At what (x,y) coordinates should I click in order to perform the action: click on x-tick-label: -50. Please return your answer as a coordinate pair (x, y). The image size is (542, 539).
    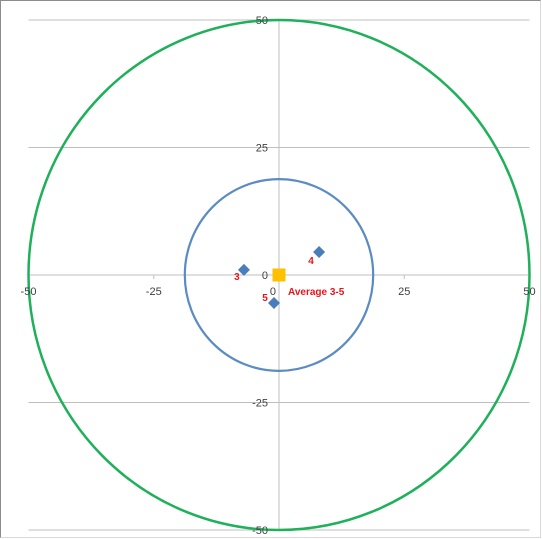
    Looking at the image, I should click on (29, 292).